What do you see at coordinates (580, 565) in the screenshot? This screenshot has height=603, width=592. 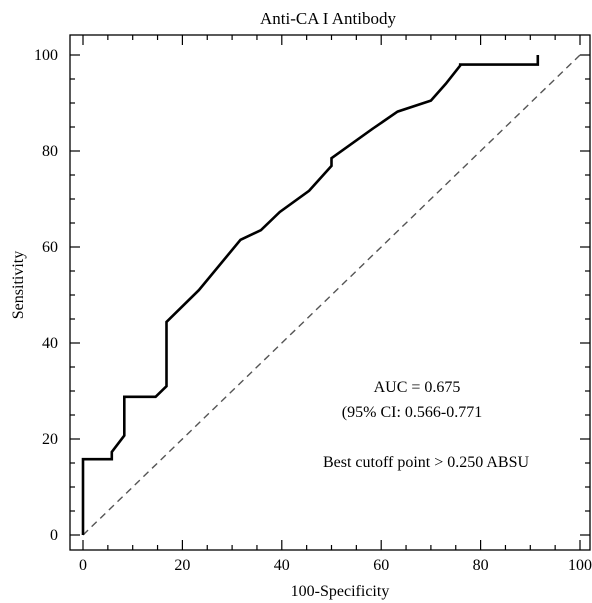 I see `x-tick-label: 100` at bounding box center [580, 565].